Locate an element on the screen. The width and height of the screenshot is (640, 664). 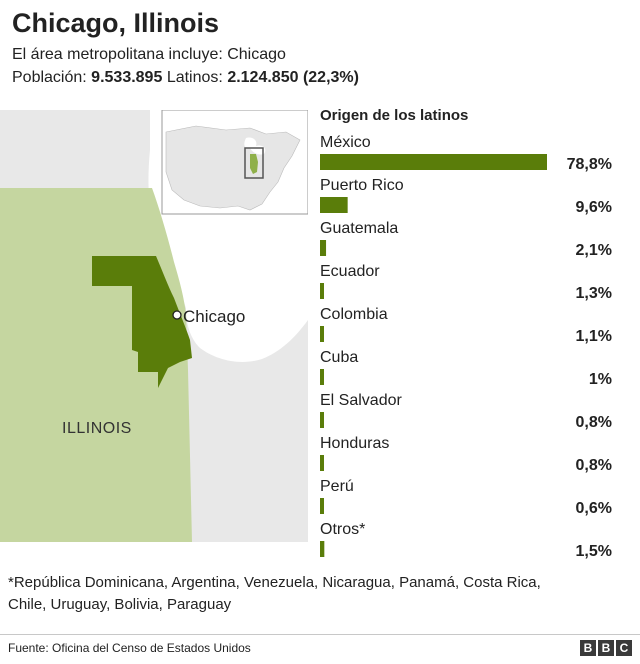
inset-highlight-box is located at coordinates (254, 163).